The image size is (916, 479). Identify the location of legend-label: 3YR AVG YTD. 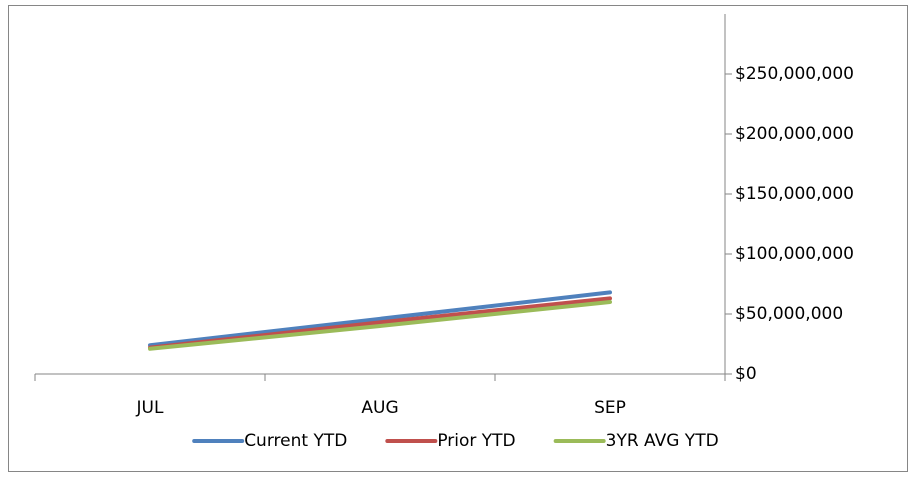
(662, 441).